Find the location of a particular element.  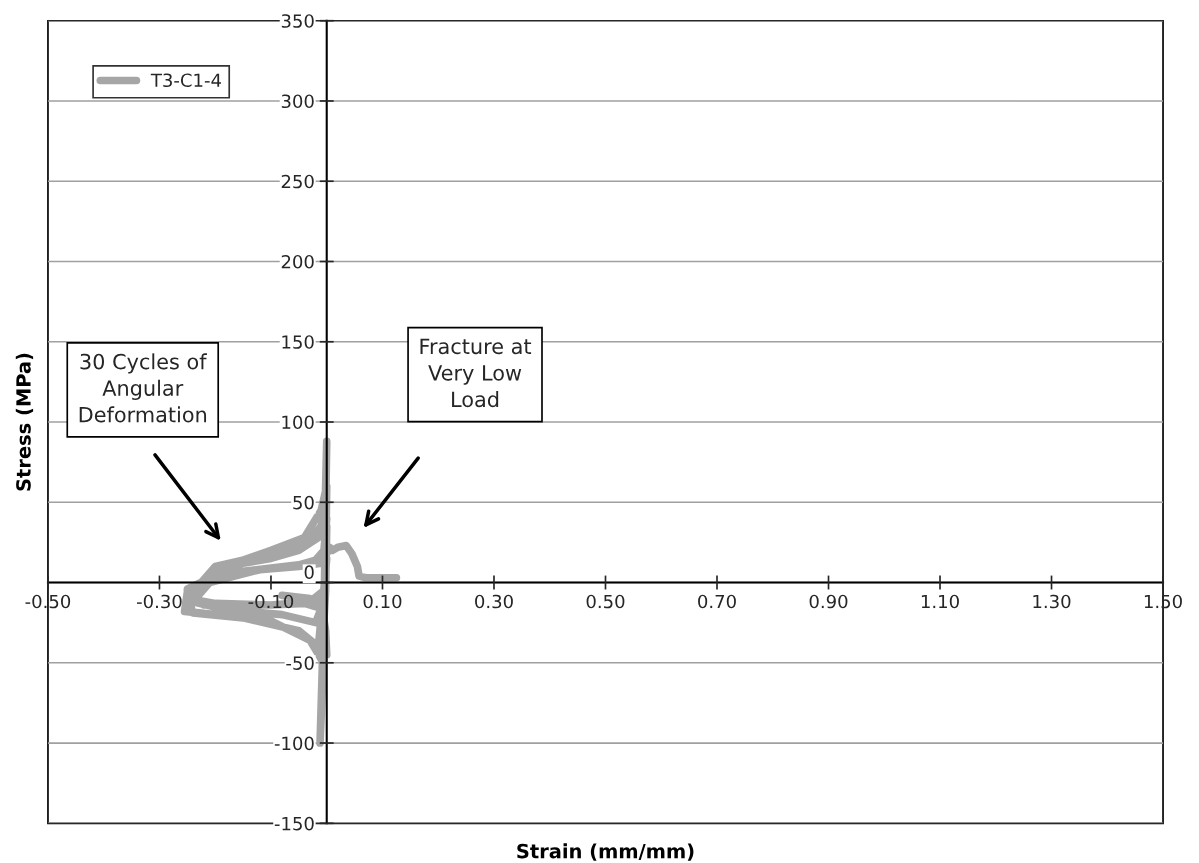

x-tick-label: -0.30 is located at coordinates (159, 601).